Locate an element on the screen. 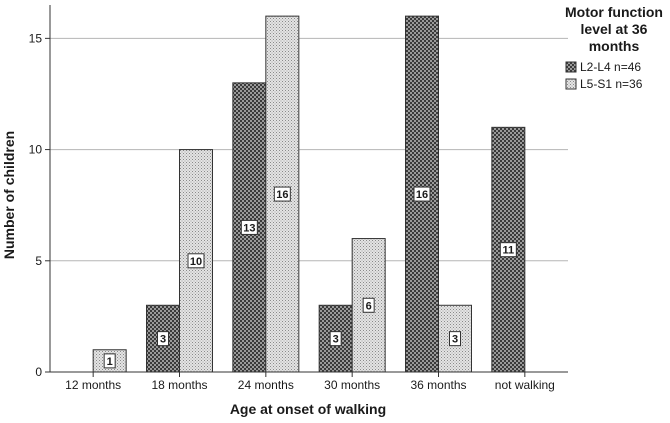 The image size is (670, 423). y-tick-label: 0 is located at coordinates (38, 372).